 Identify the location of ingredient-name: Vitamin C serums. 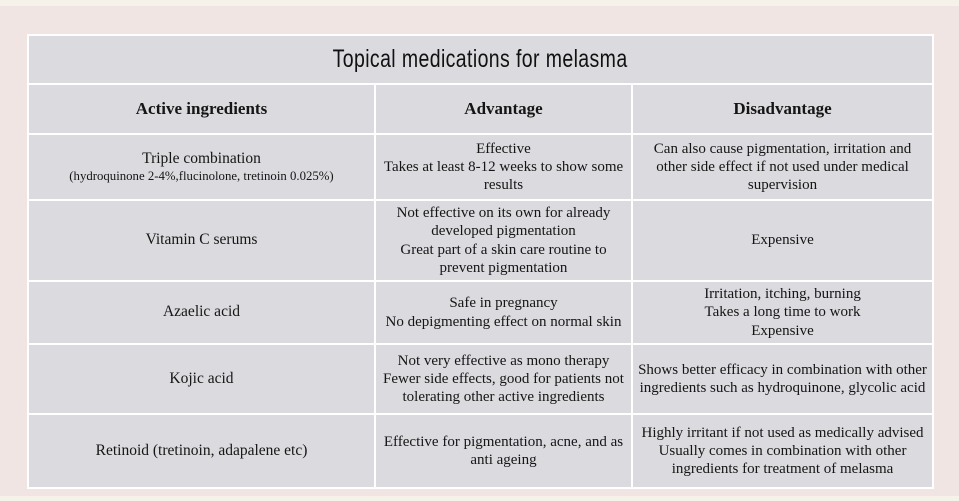
(201, 240).